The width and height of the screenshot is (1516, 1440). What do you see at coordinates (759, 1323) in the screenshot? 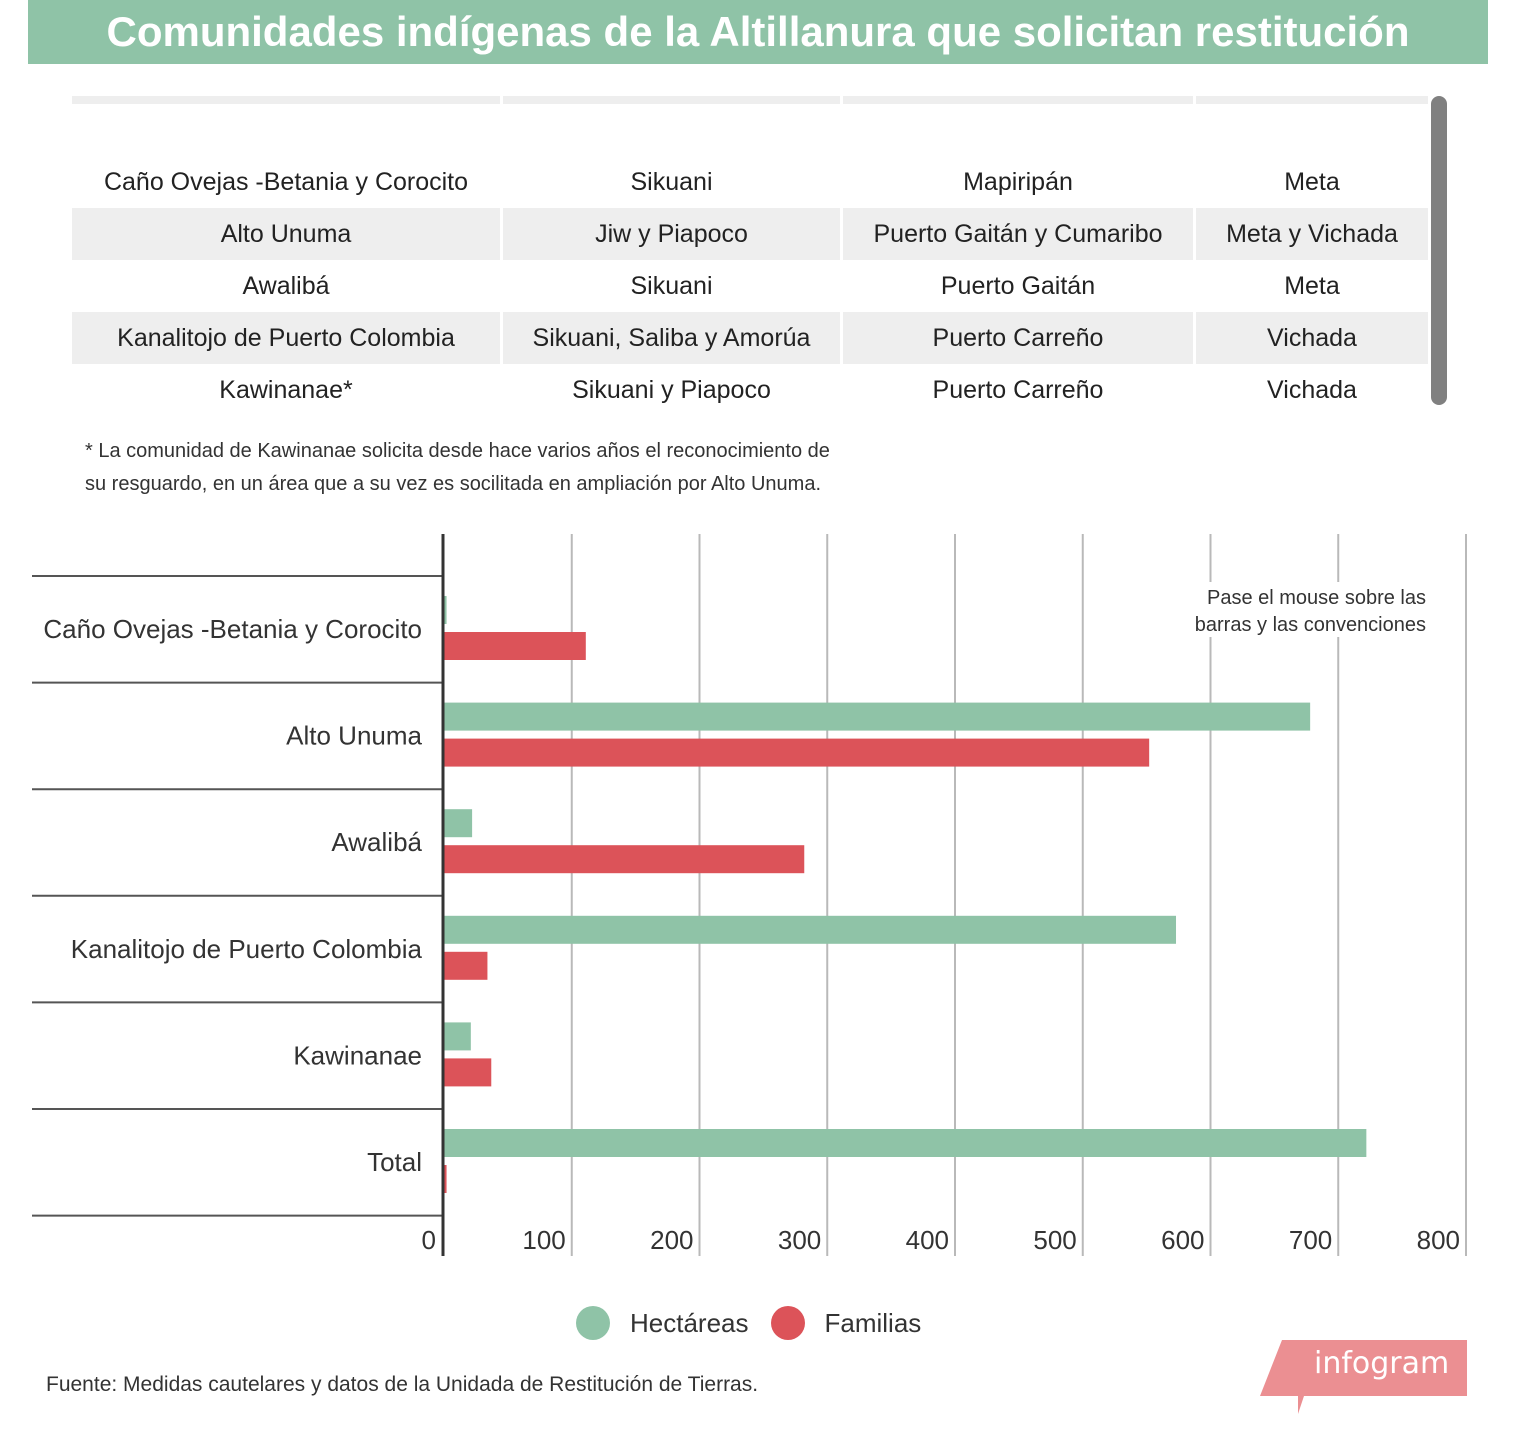
I see `chart-legend: Hectáreas Familias` at bounding box center [759, 1323].